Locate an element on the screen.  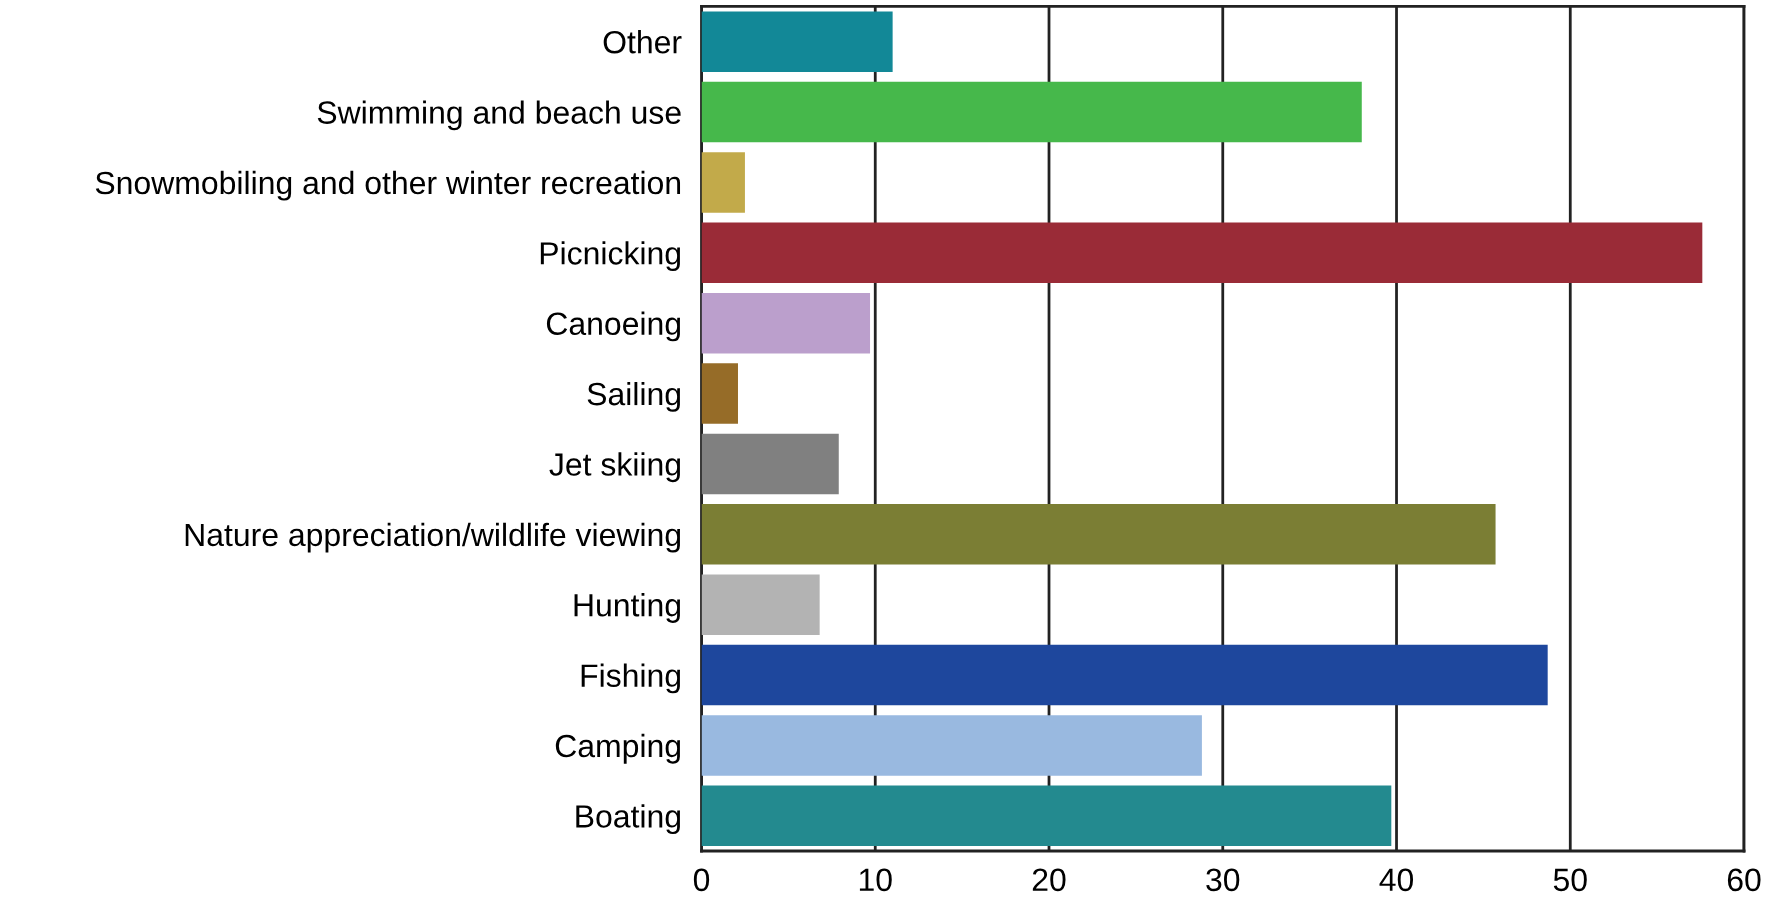
x-tick-label: 10 is located at coordinates (875, 880).